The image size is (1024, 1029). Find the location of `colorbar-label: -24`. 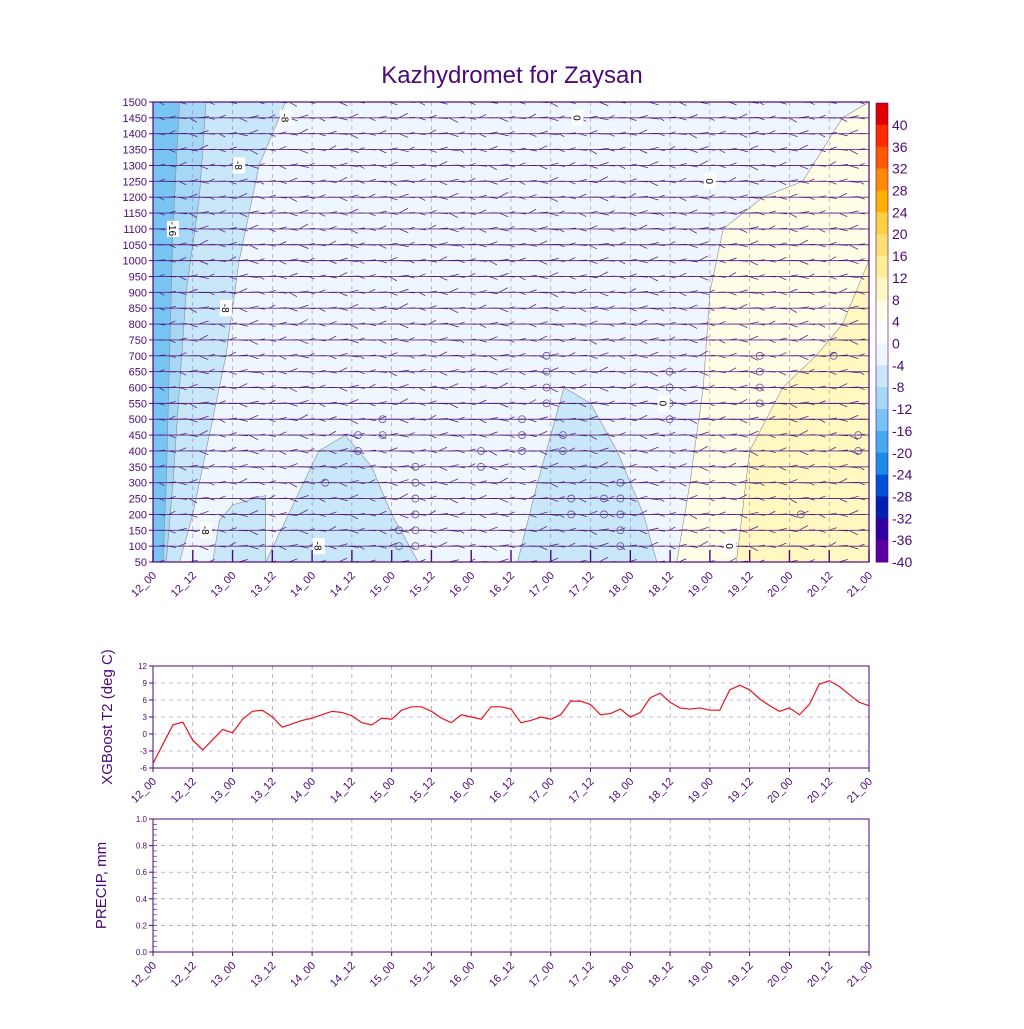

colorbar-label: -24 is located at coordinates (902, 475).